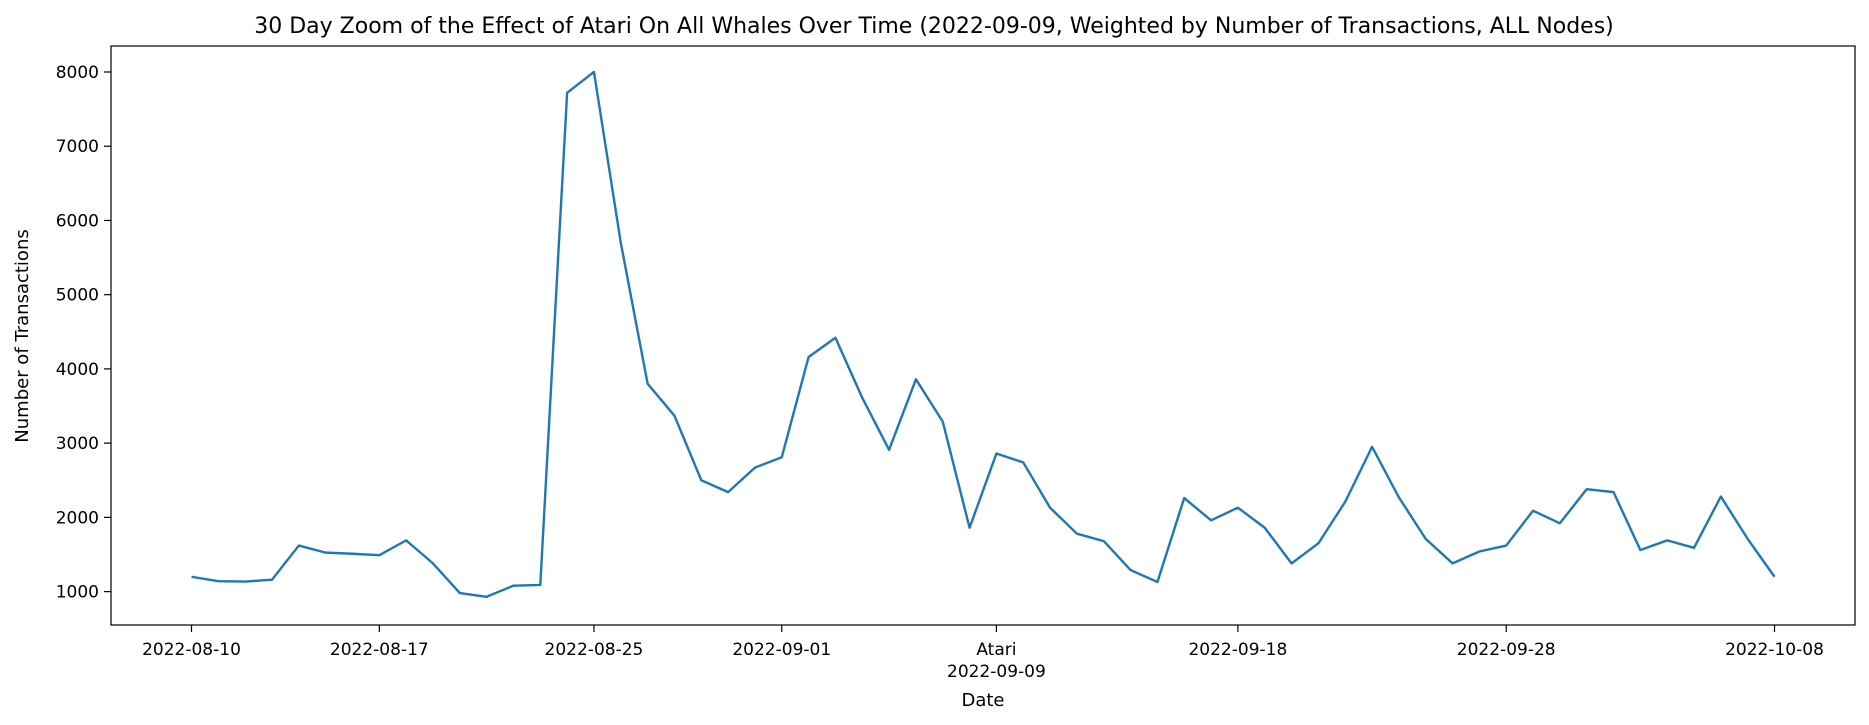  Describe the element at coordinates (996, 650) in the screenshot. I see `x-tick-annotation: Atari` at that location.